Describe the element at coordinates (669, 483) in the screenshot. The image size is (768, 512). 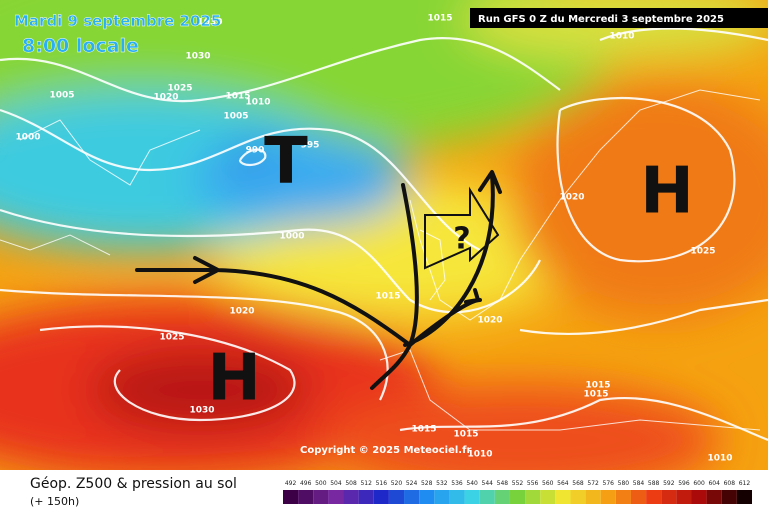
I see `scale-label: 592` at that location.